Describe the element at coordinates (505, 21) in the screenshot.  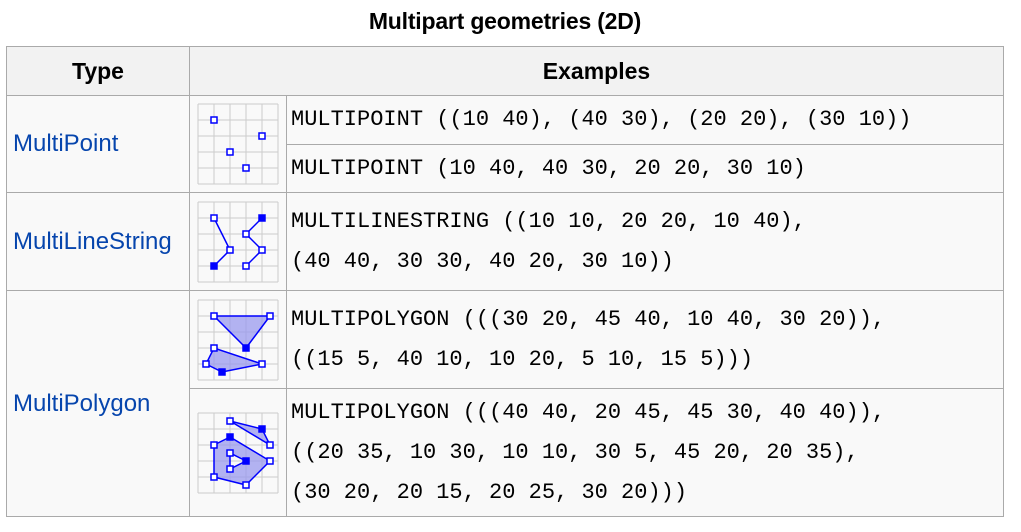
I see `table-caption: Multipart geometries (2D)` at that location.